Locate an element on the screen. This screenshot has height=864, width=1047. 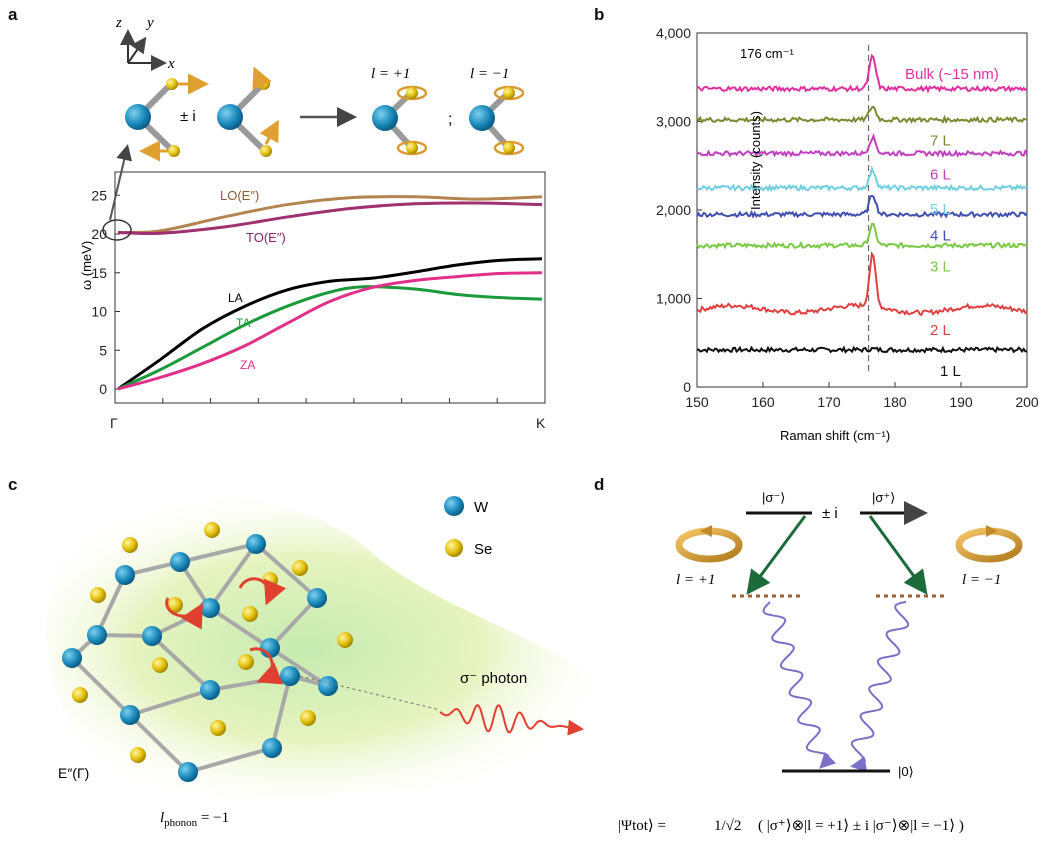
label-lo: LO(E″) is located at coordinates (239, 195).